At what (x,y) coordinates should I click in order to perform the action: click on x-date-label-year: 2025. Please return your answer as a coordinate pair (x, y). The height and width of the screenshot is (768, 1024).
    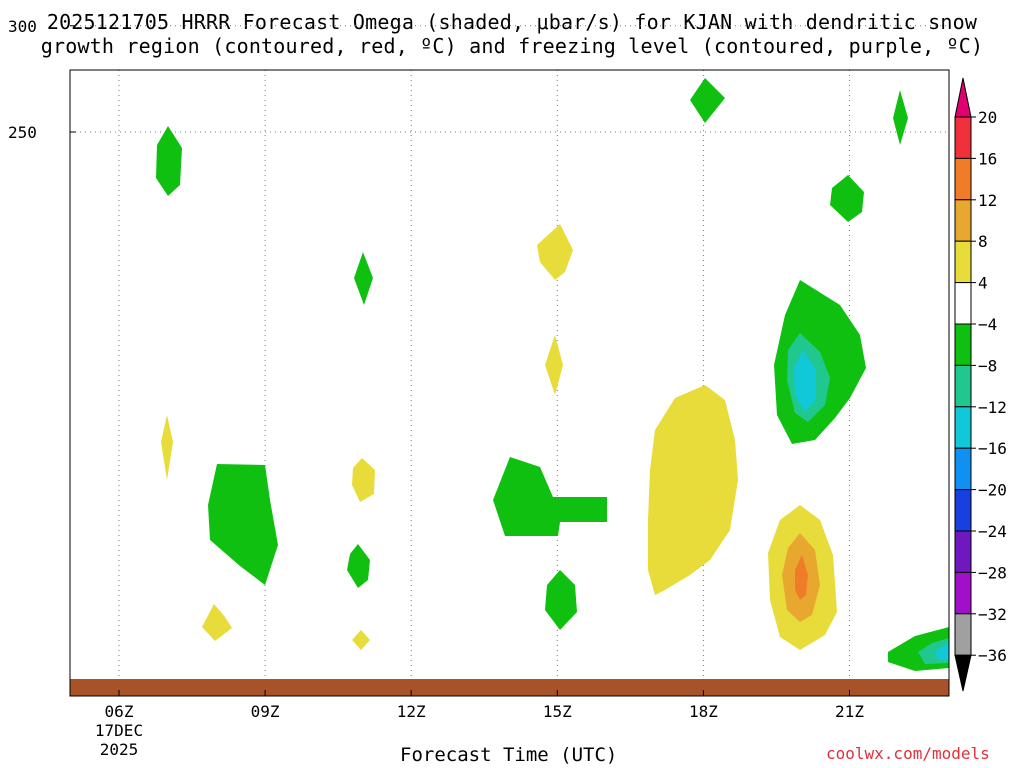
    Looking at the image, I should click on (119, 749).